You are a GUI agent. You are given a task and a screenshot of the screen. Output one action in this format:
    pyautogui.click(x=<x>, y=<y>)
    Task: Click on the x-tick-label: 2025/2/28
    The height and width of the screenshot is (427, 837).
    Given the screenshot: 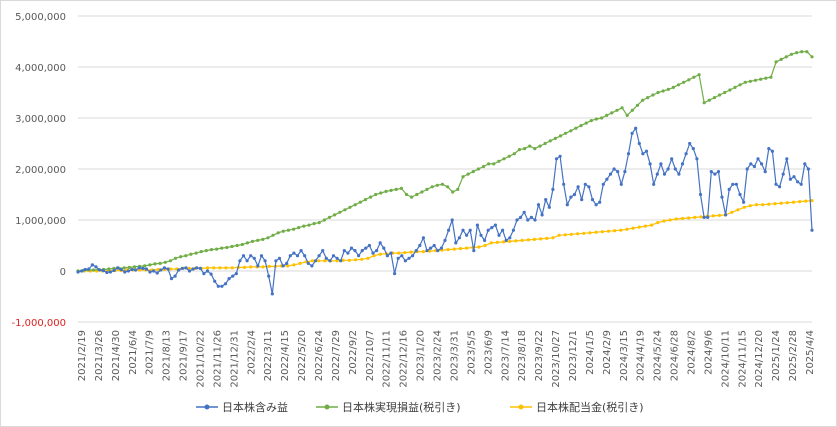 What is the action you would take?
    pyautogui.click(x=793, y=355)
    